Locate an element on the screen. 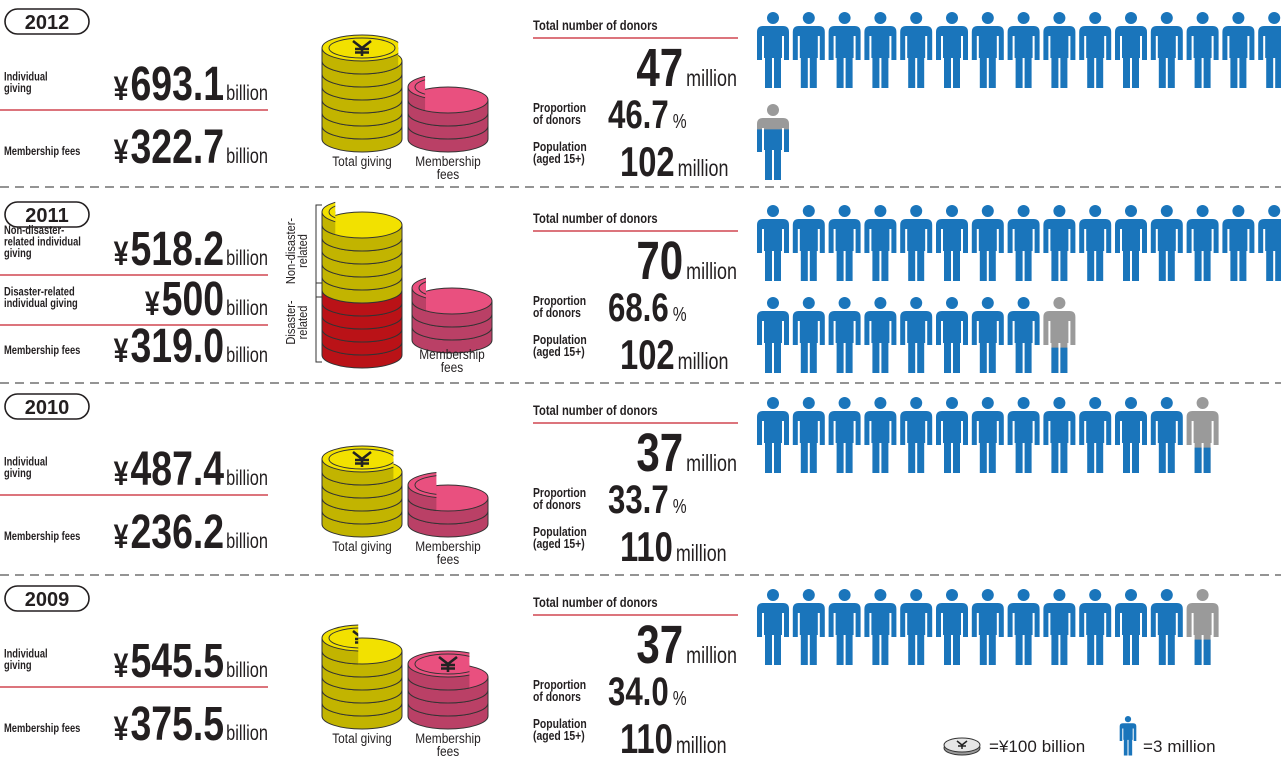  proportion-value: 68.6 is located at coordinates (638, 307).